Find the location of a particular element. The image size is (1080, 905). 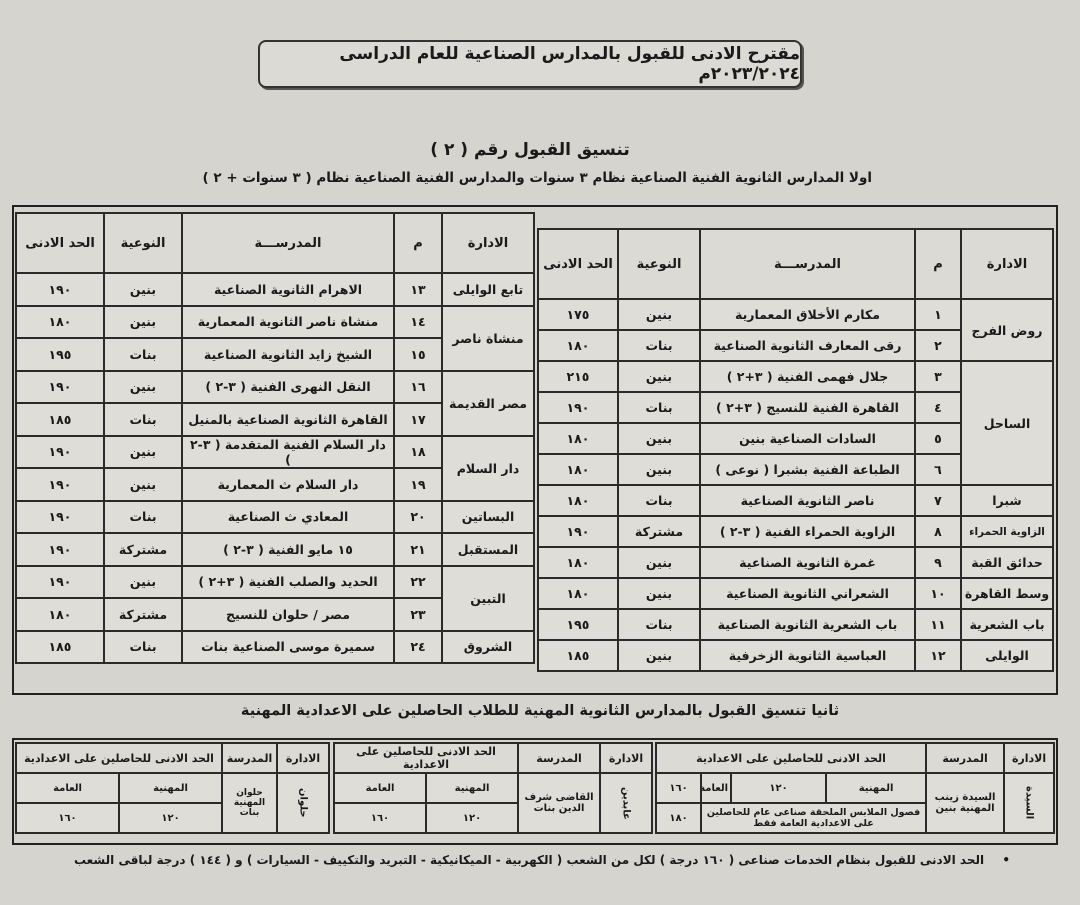

row-number: ١٠ is located at coordinates (938, 593).